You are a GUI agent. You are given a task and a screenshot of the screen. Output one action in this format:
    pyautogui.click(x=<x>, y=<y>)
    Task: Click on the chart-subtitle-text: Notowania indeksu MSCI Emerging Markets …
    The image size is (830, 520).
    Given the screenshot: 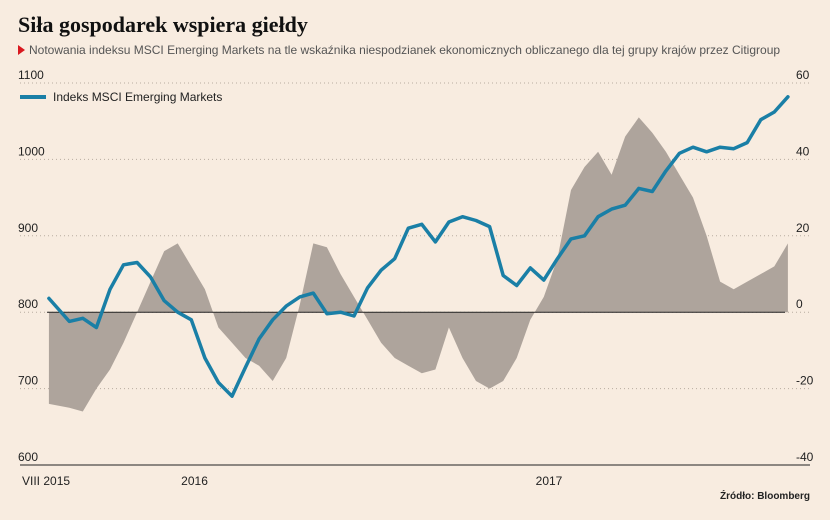 What is the action you would take?
    pyautogui.click(x=405, y=50)
    